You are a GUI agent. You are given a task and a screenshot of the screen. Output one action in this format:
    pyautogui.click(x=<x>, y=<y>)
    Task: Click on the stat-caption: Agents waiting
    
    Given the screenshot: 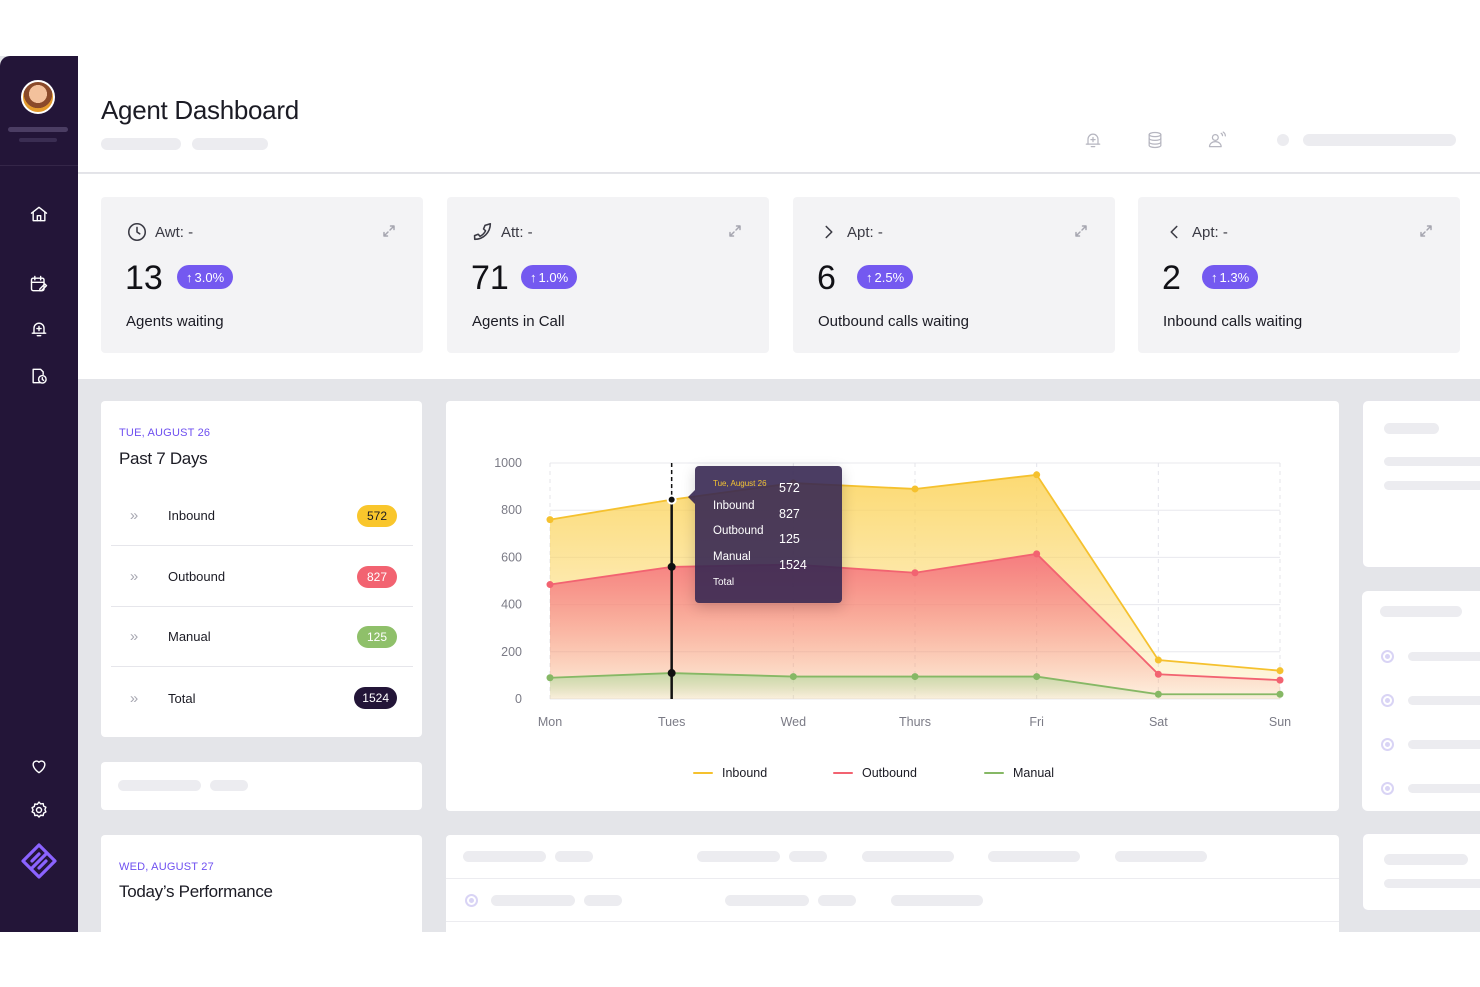 What is the action you would take?
    pyautogui.click(x=175, y=321)
    